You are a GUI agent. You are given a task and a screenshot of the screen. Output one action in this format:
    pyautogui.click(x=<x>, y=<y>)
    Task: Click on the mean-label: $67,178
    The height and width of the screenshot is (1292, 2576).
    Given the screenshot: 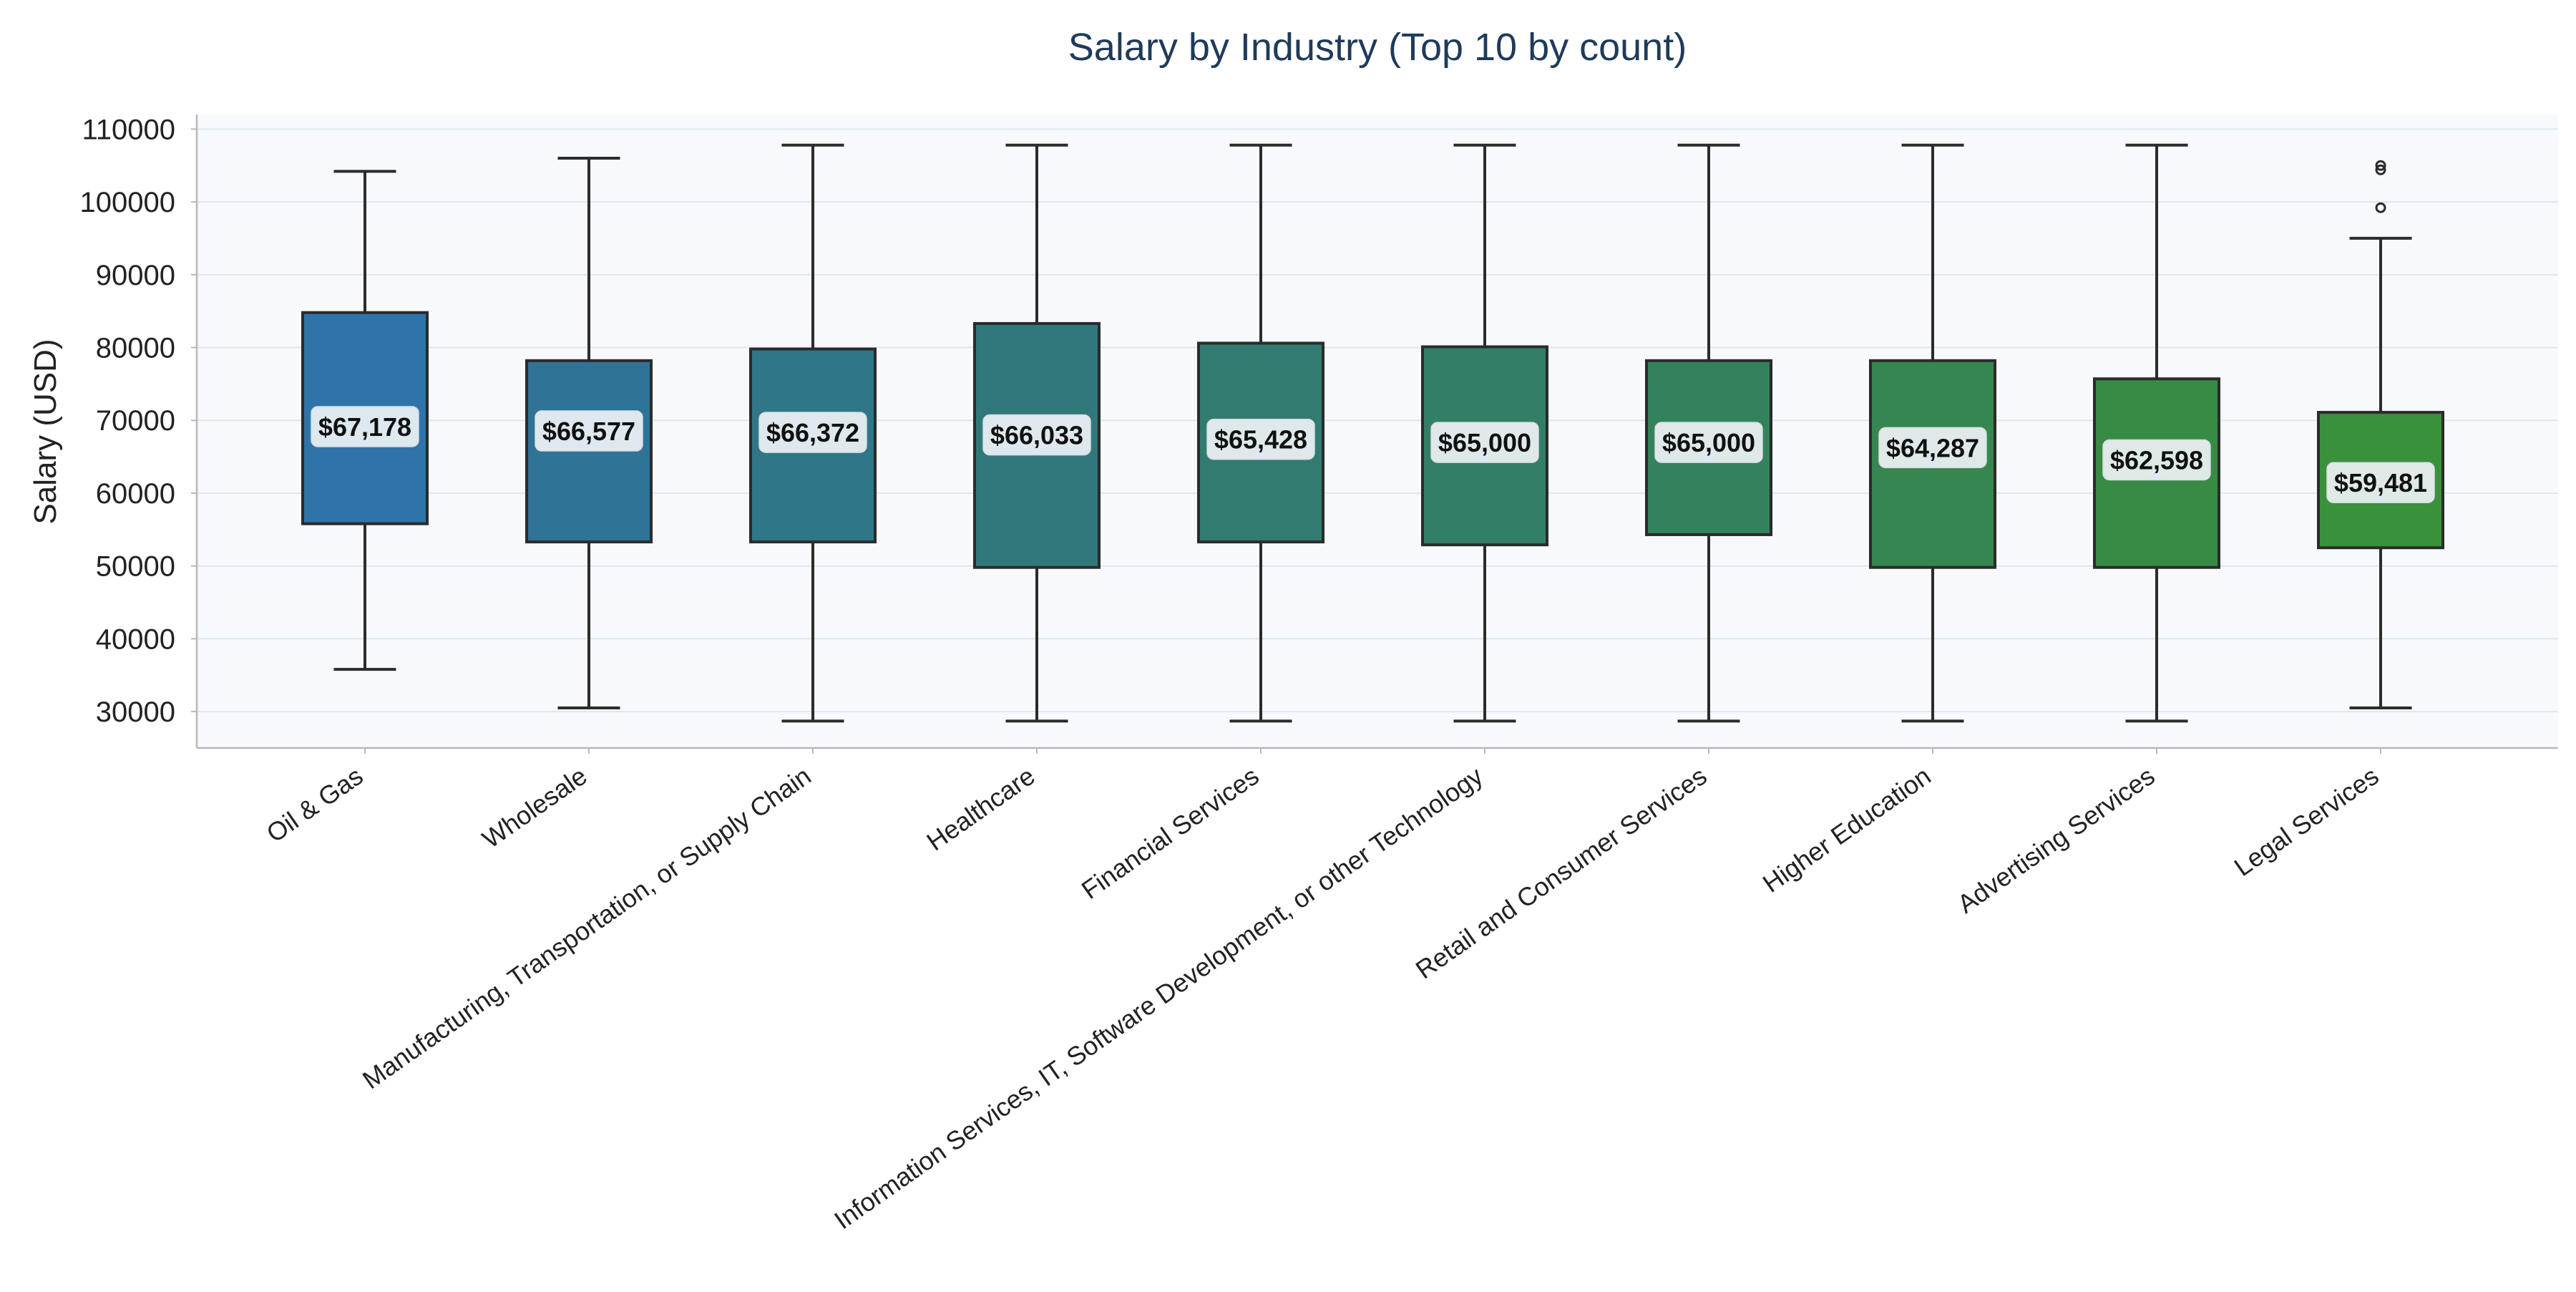 What is the action you would take?
    pyautogui.click(x=364, y=427)
    